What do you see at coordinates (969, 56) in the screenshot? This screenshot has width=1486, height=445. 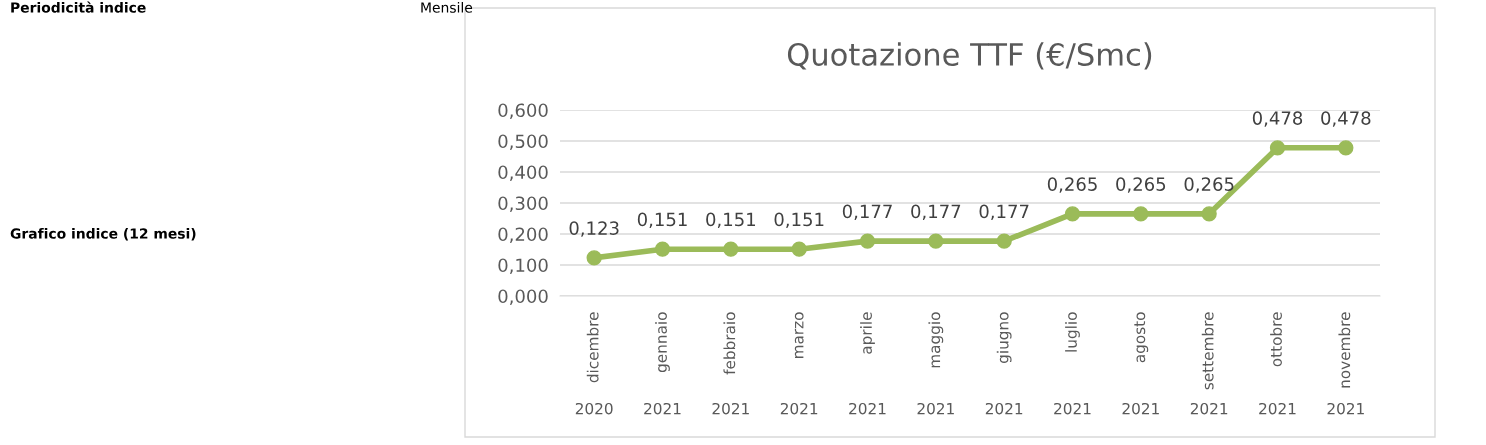 I see `chart-title: Quotazione TTF (€/Smc)` at bounding box center [969, 56].